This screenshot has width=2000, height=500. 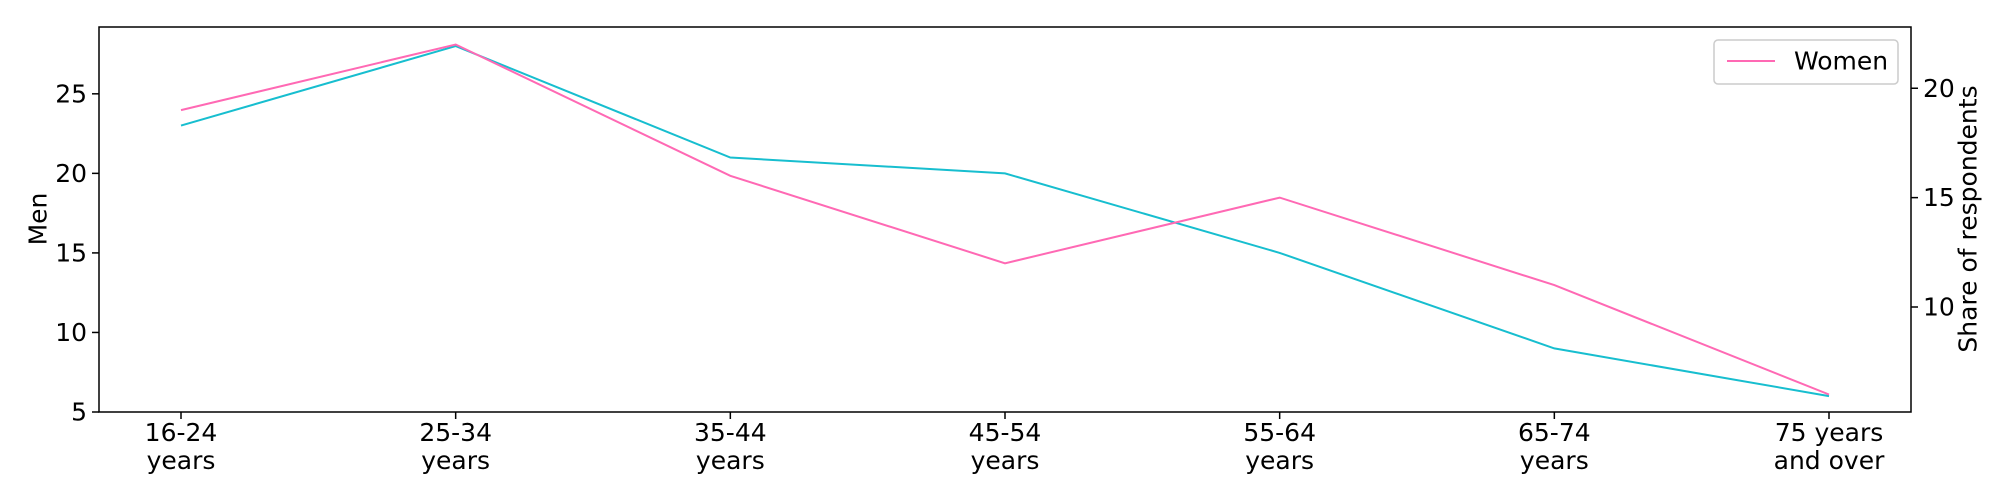 I want to click on y-tick-label: 20, so click(x=71, y=173).